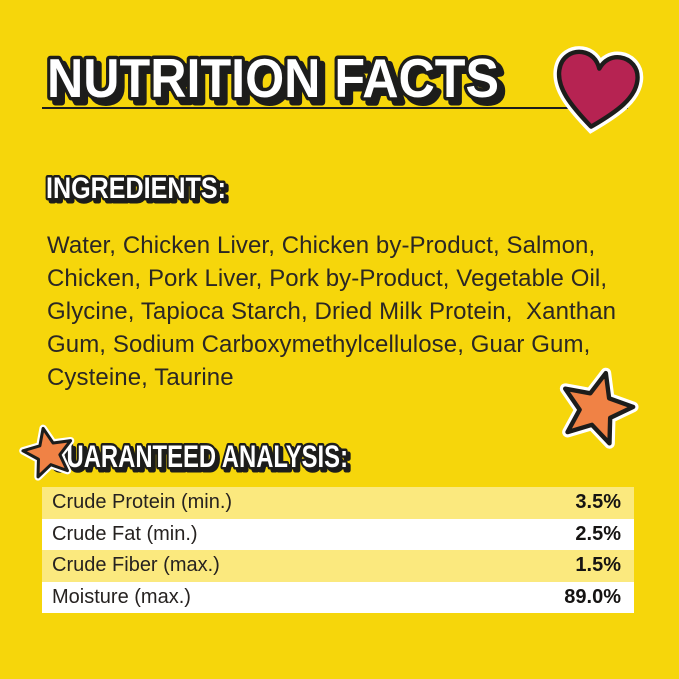  What do you see at coordinates (598, 90) in the screenshot?
I see `heart-icon` at bounding box center [598, 90].